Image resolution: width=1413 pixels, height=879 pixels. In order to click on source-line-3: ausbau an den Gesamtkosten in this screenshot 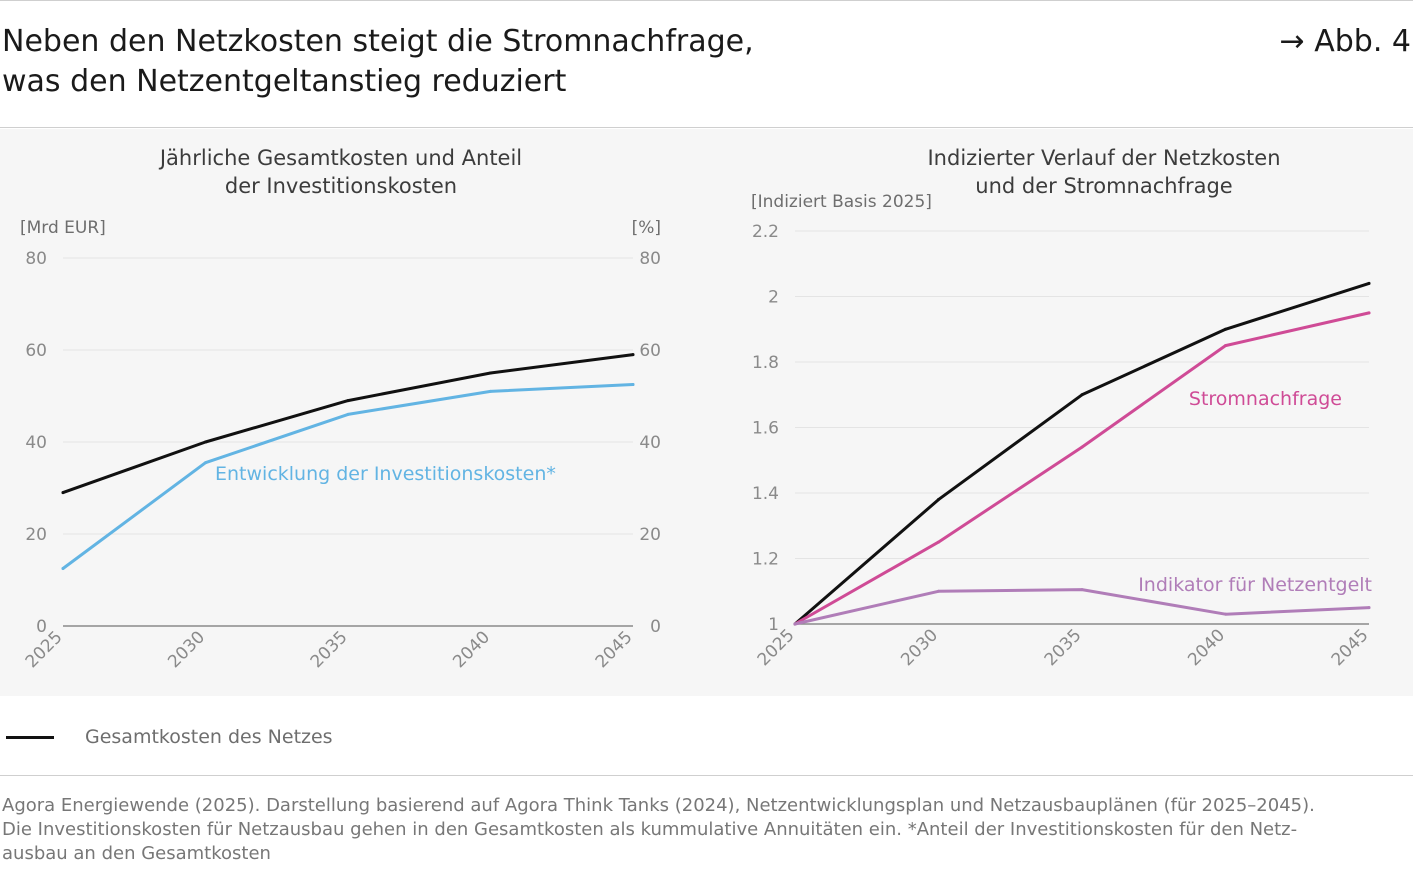, I will do `click(136, 853)`.